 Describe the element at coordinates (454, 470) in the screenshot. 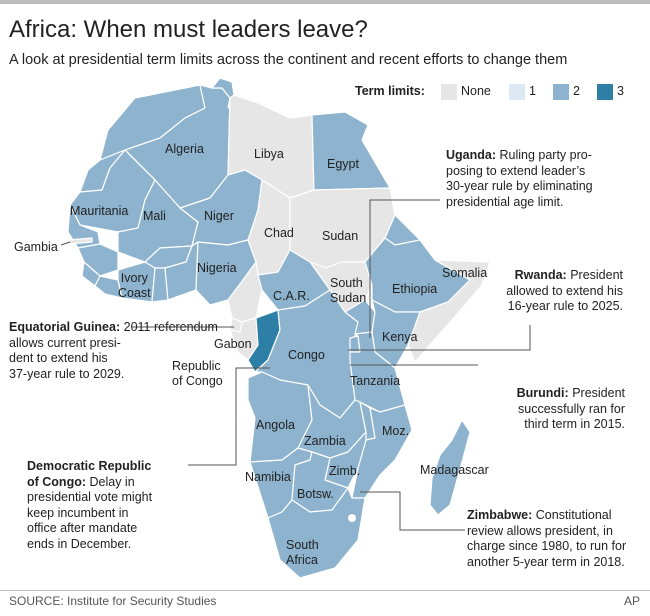

I see `label-madagascar: Madagascar` at that location.